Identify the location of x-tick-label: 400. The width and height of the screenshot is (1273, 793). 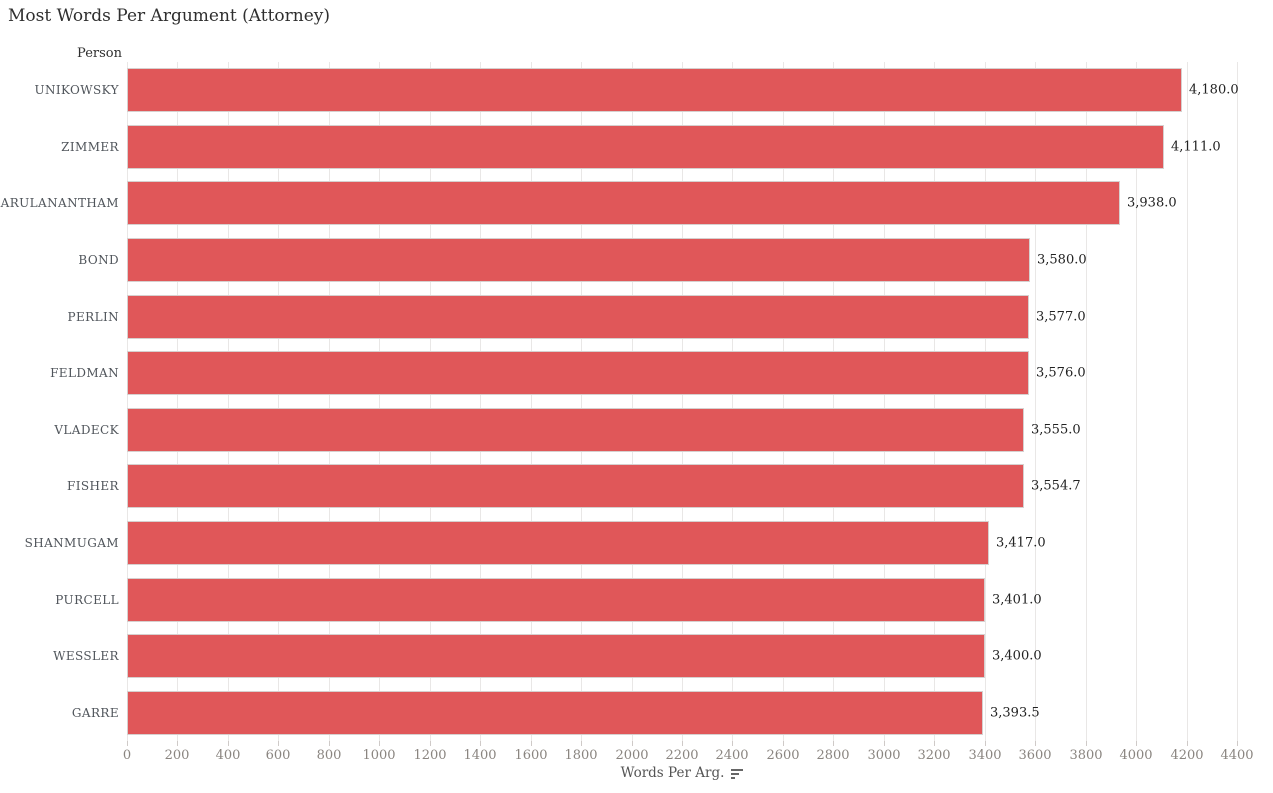
(228, 755).